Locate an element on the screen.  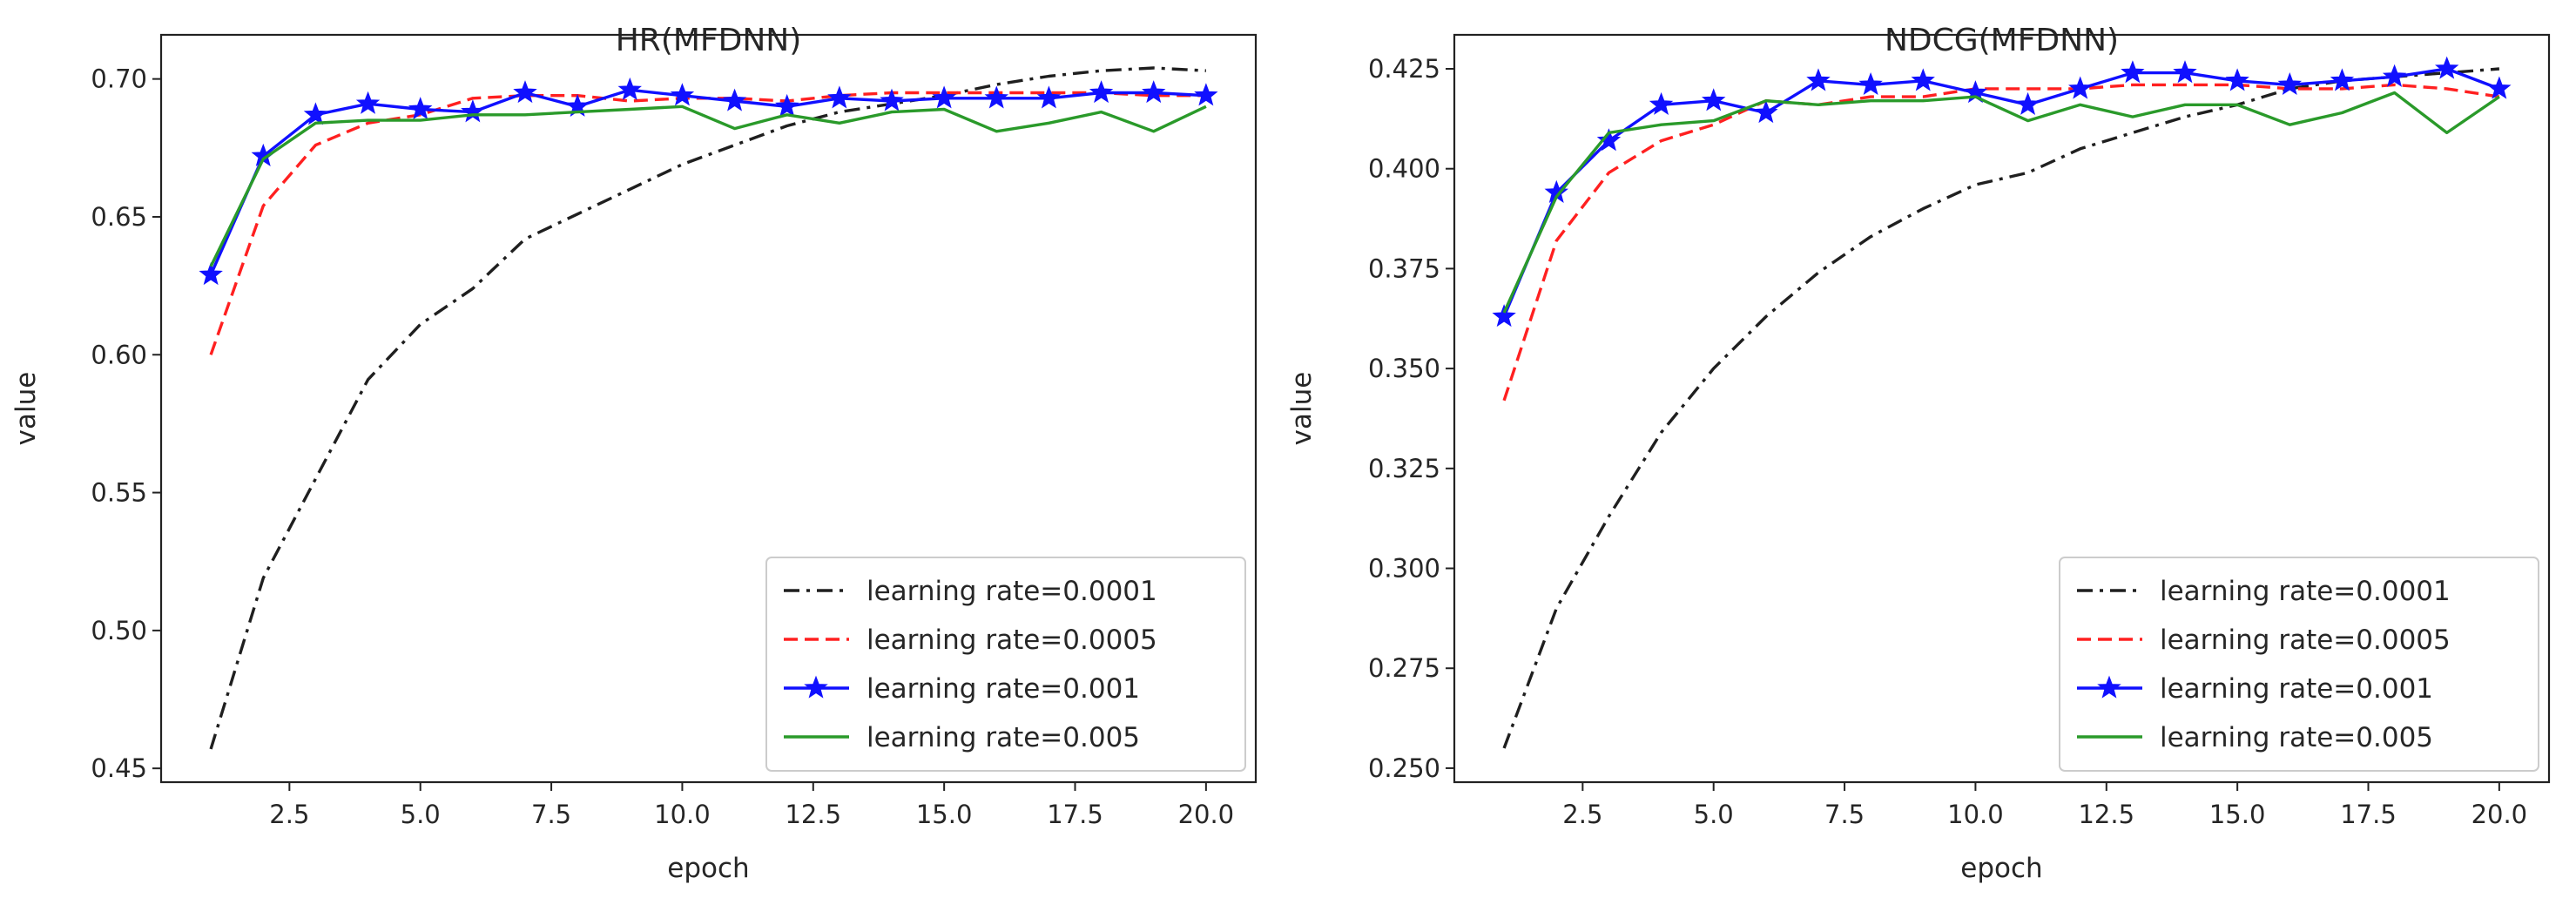
y-tick-label: 0.275 is located at coordinates (1404, 668).